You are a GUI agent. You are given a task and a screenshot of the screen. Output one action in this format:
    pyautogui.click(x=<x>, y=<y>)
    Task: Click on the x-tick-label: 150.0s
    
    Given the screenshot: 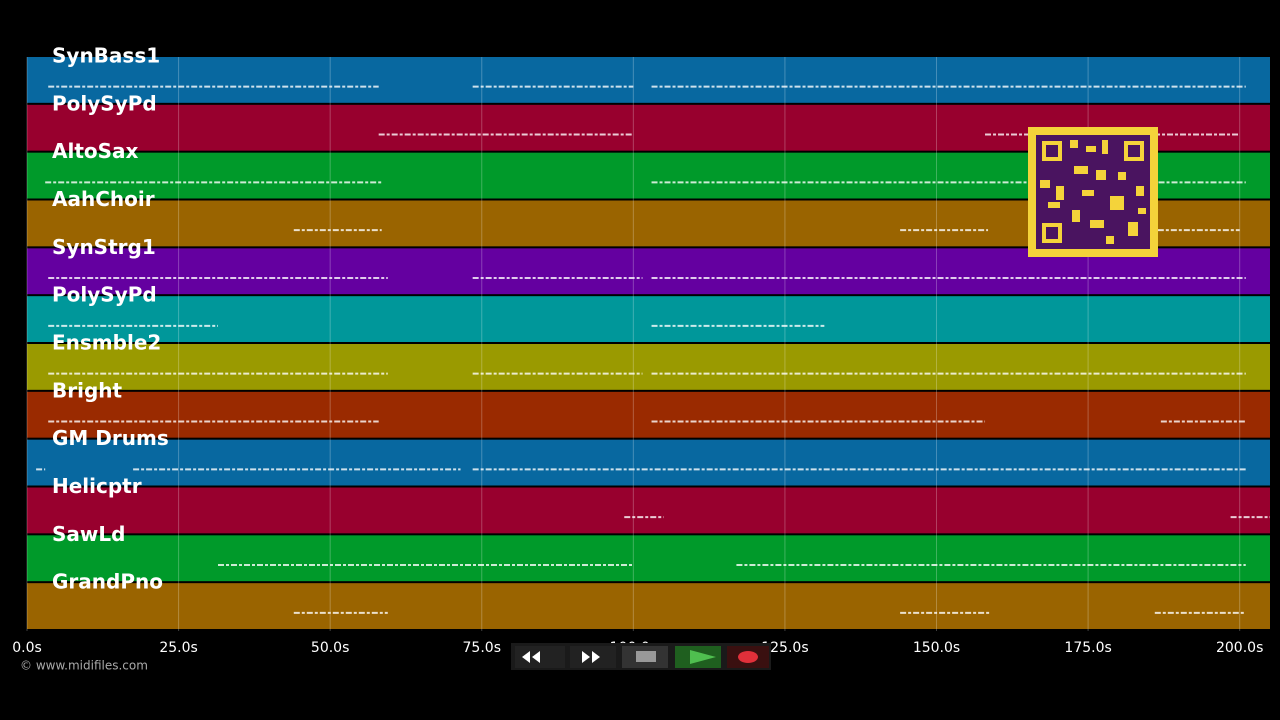 What is the action you would take?
    pyautogui.click(x=936, y=648)
    